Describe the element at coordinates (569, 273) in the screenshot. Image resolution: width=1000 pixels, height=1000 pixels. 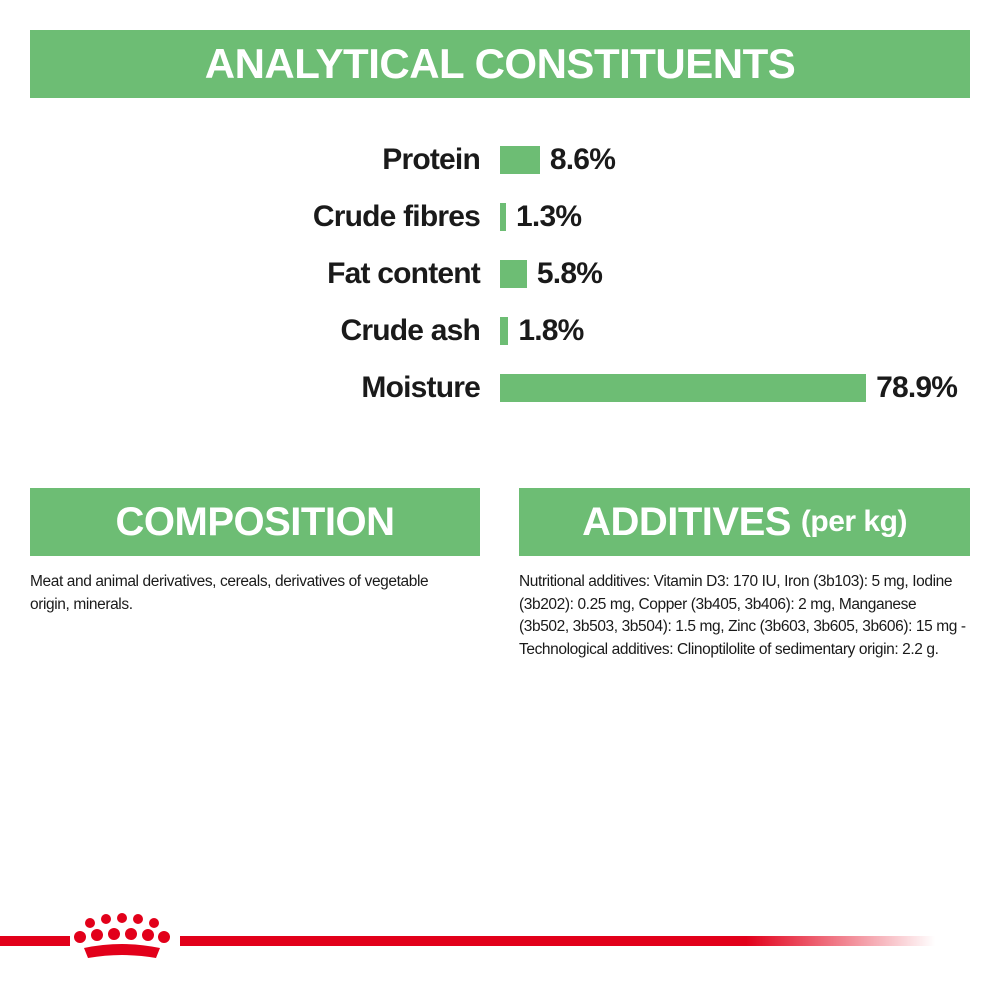
I see `data-label: 5.8%` at that location.